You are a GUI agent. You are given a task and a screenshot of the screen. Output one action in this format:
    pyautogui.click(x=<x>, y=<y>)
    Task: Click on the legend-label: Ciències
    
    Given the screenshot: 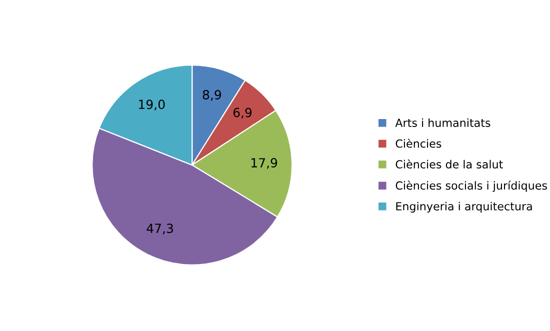 What is the action you would take?
    pyautogui.click(x=419, y=143)
    